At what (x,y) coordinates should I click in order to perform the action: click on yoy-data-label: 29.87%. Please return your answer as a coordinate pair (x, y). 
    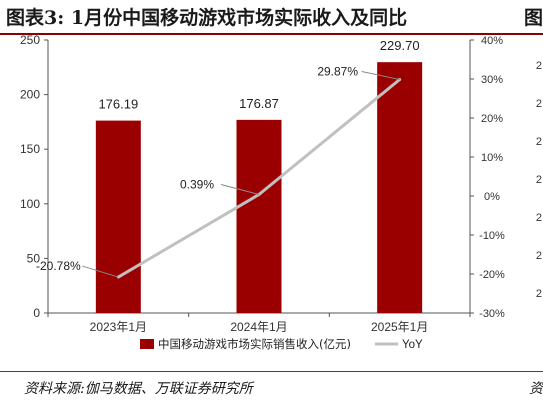
    Looking at the image, I should click on (337, 72).